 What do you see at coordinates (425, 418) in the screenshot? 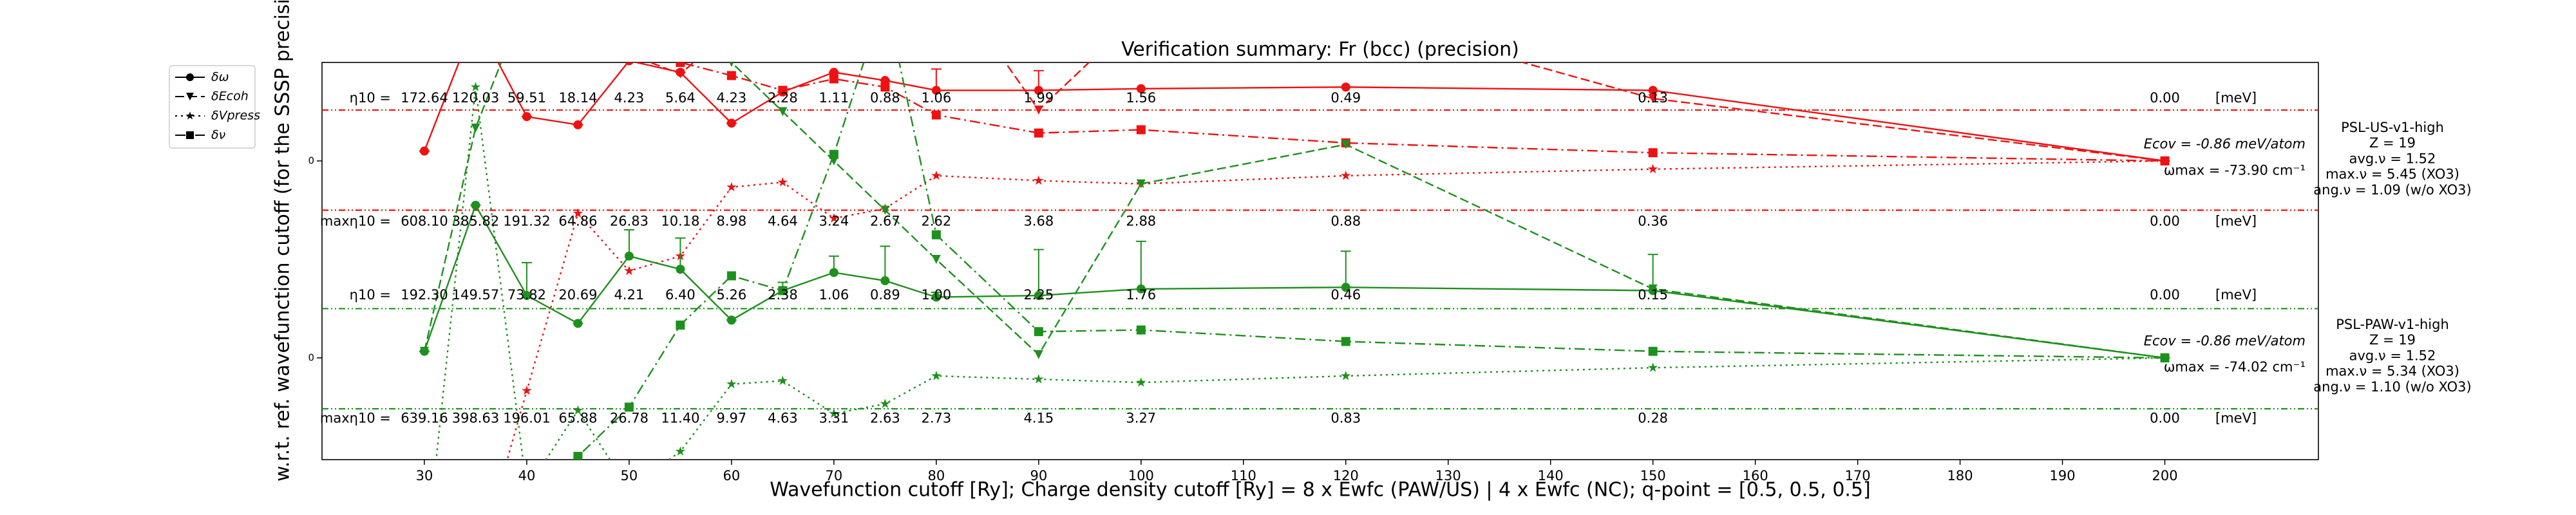
I see `max-eta-value: 639.16` at bounding box center [425, 418].